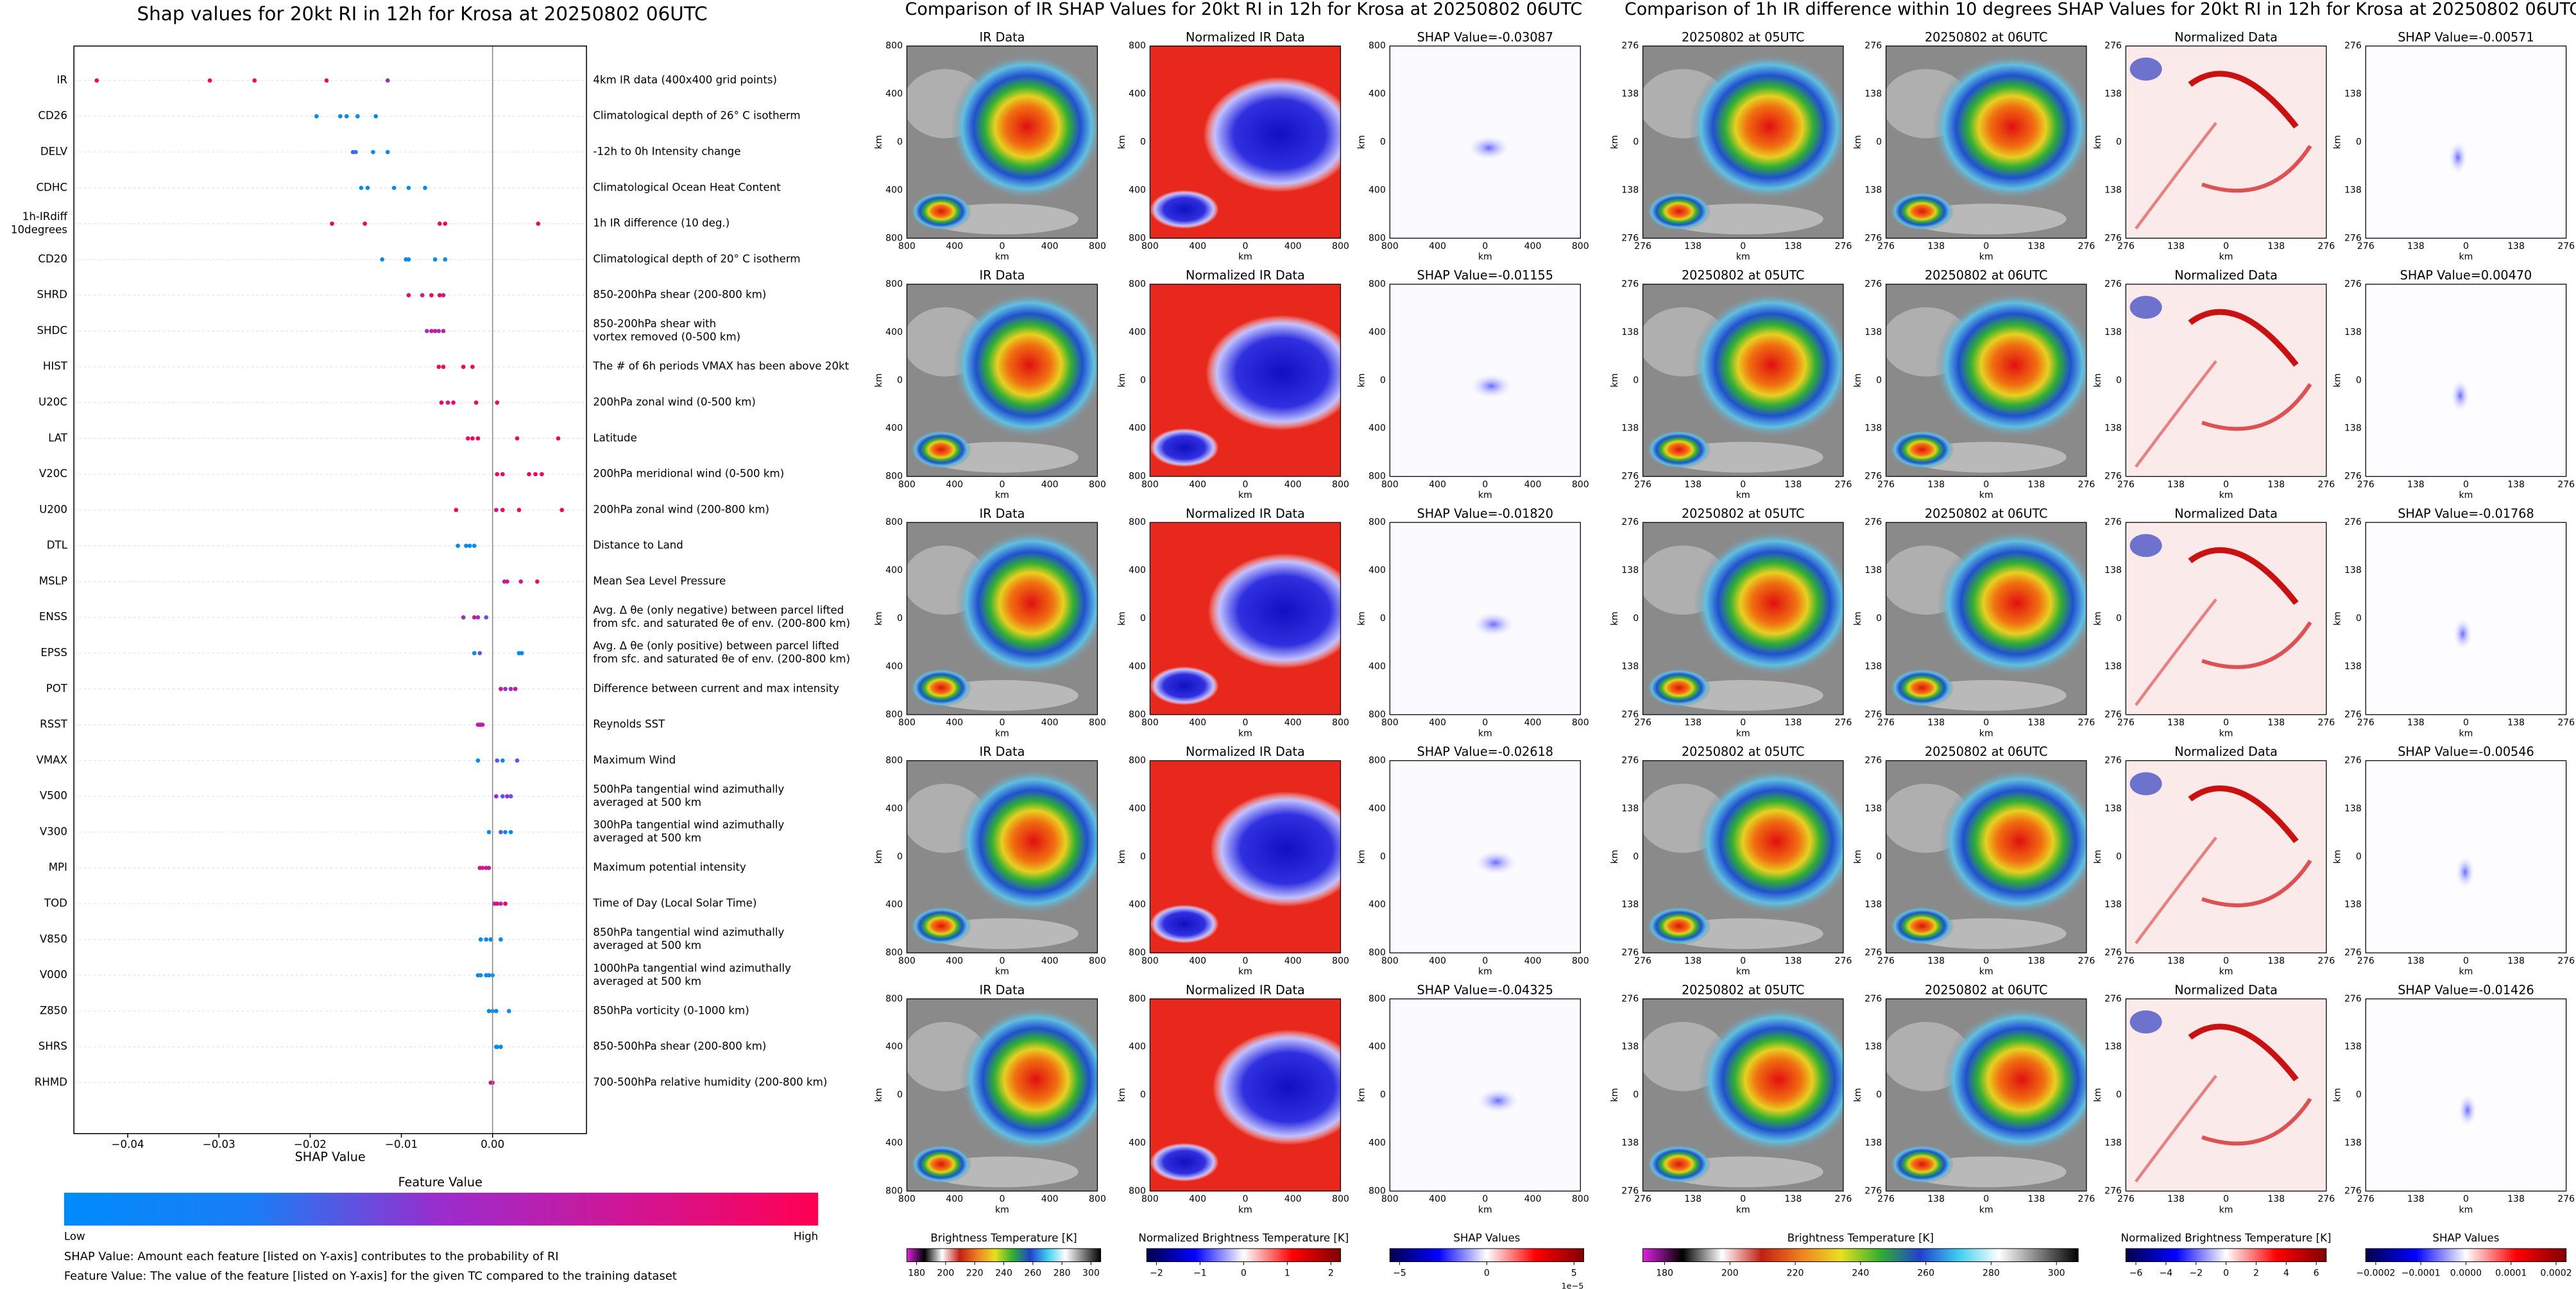 This screenshot has width=2576, height=1289. What do you see at coordinates (1926, 1273) in the screenshot?
I see `colorbar-tick-label: 260` at bounding box center [1926, 1273].